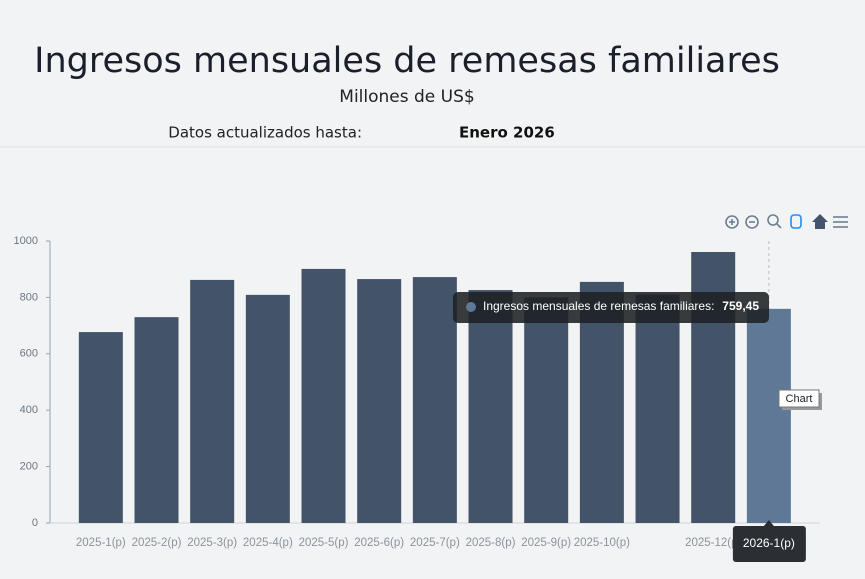 The height and width of the screenshot is (579, 865). I want to click on hint-text: Chart, so click(799, 399).